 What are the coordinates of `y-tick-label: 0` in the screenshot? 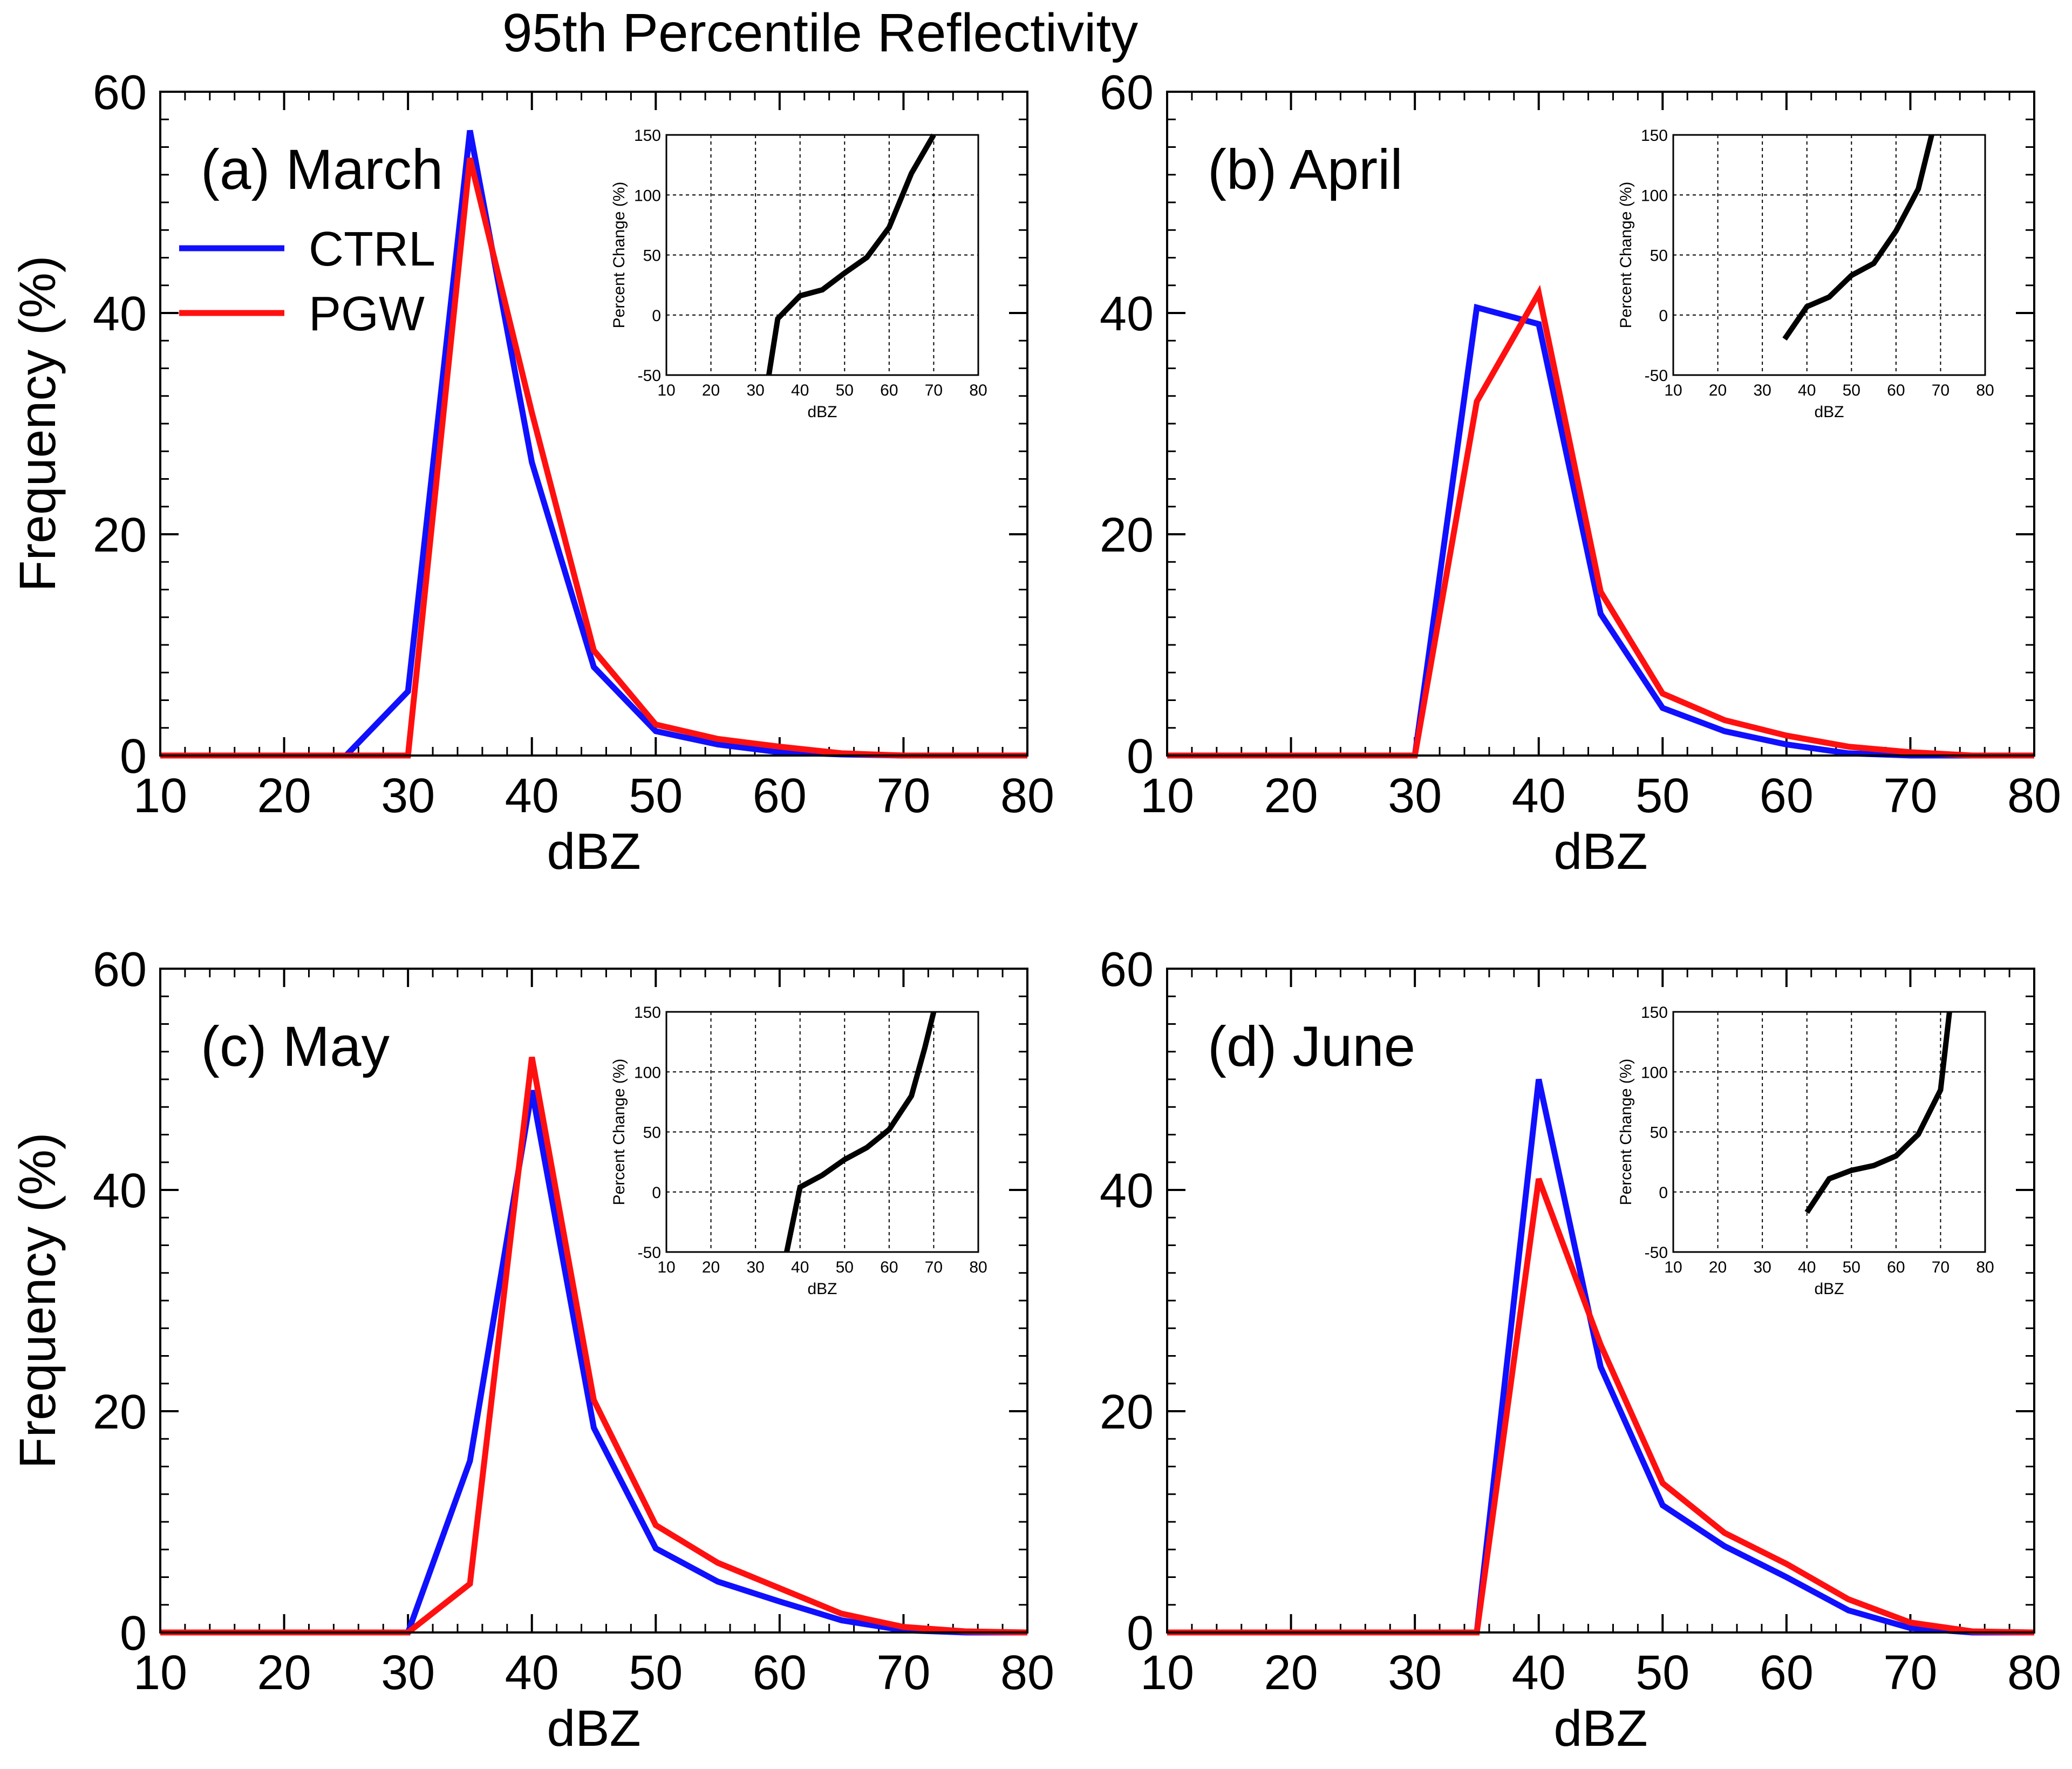 It's located at (1140, 757).